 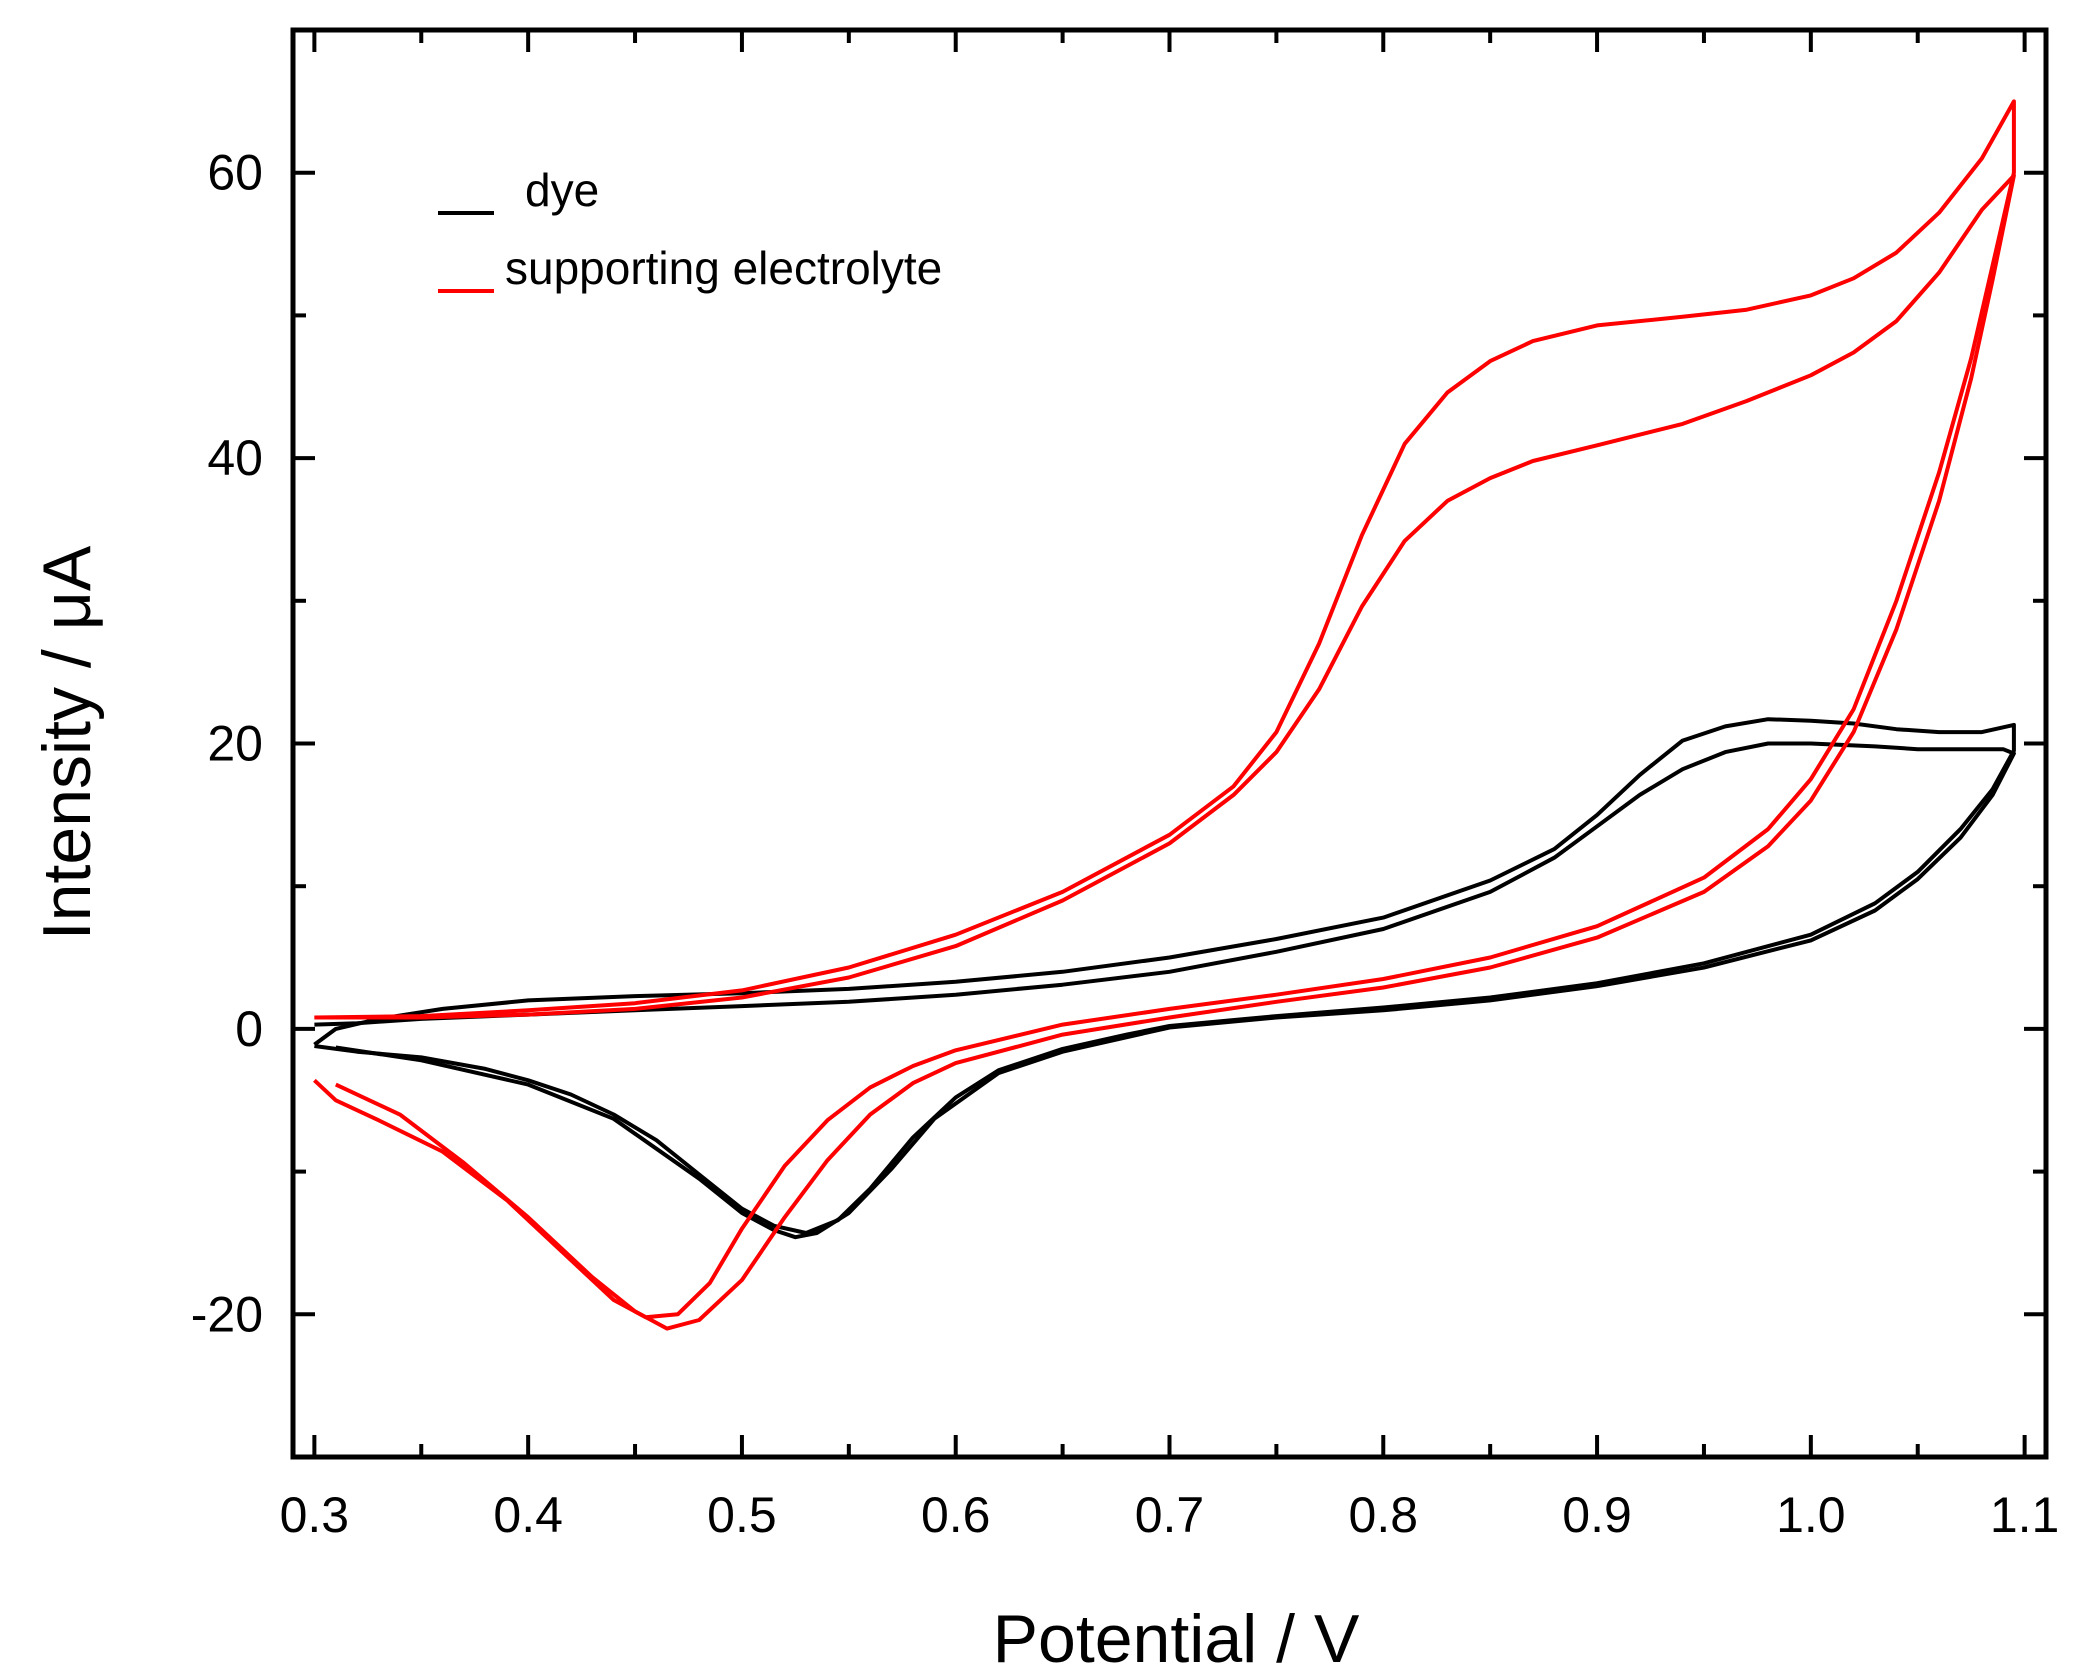 What do you see at coordinates (528, 1515) in the screenshot?
I see `x-tick-label: 0.4` at bounding box center [528, 1515].